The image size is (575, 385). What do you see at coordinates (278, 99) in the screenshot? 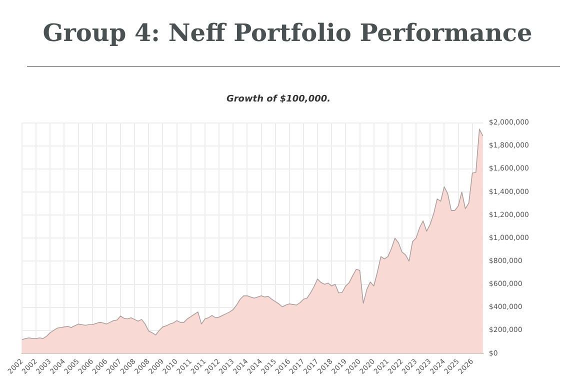
I see `chart-subtitle: Growth of $100,000.` at bounding box center [278, 99].